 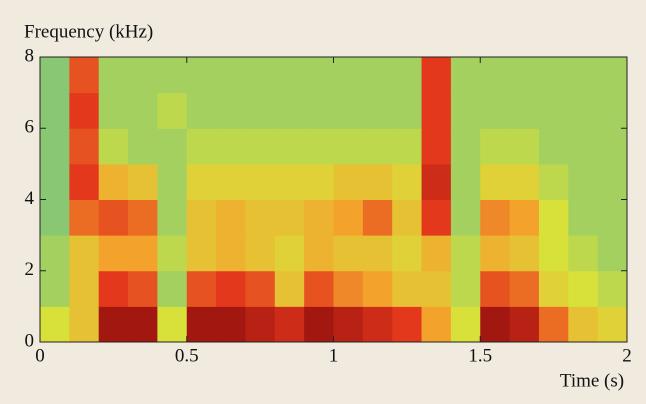 What do you see at coordinates (30, 340) in the screenshot?
I see `y-tick-label: 0` at bounding box center [30, 340].